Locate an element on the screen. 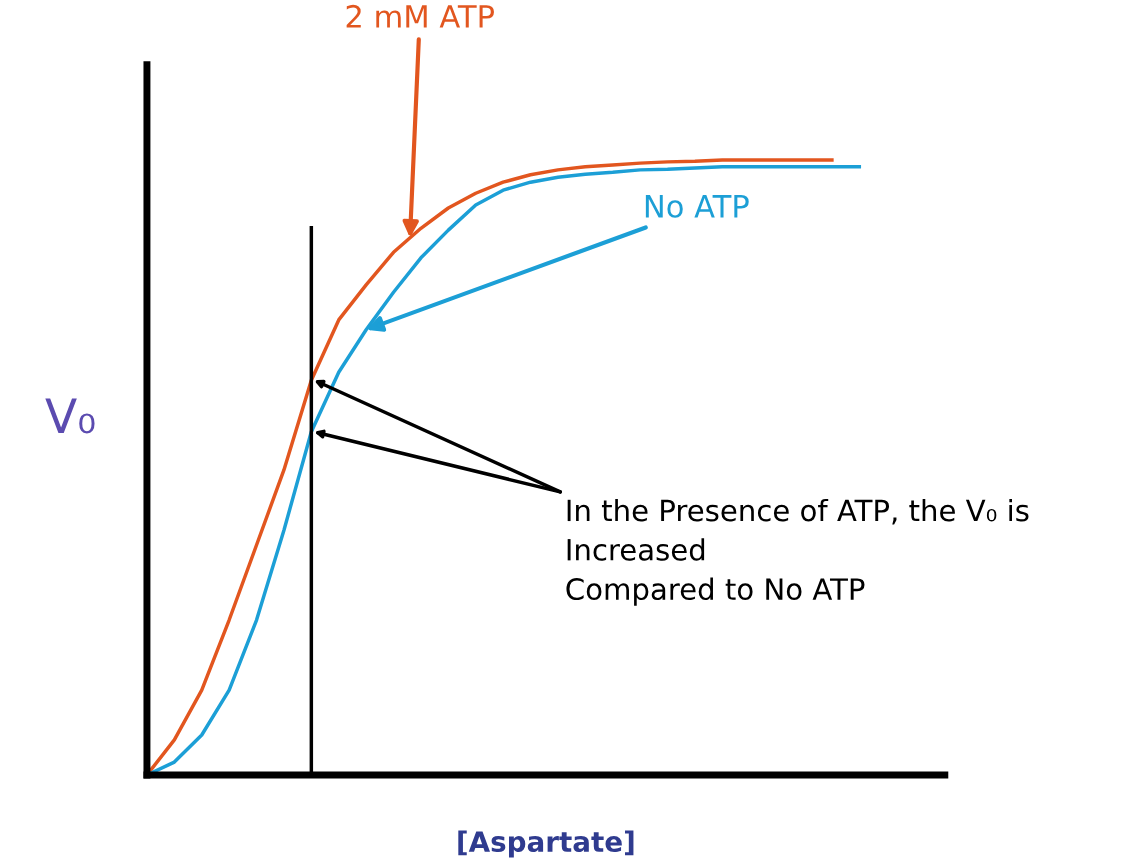 The image size is (1148, 863). text: 2 mM ATP is located at coordinates (420, 16).